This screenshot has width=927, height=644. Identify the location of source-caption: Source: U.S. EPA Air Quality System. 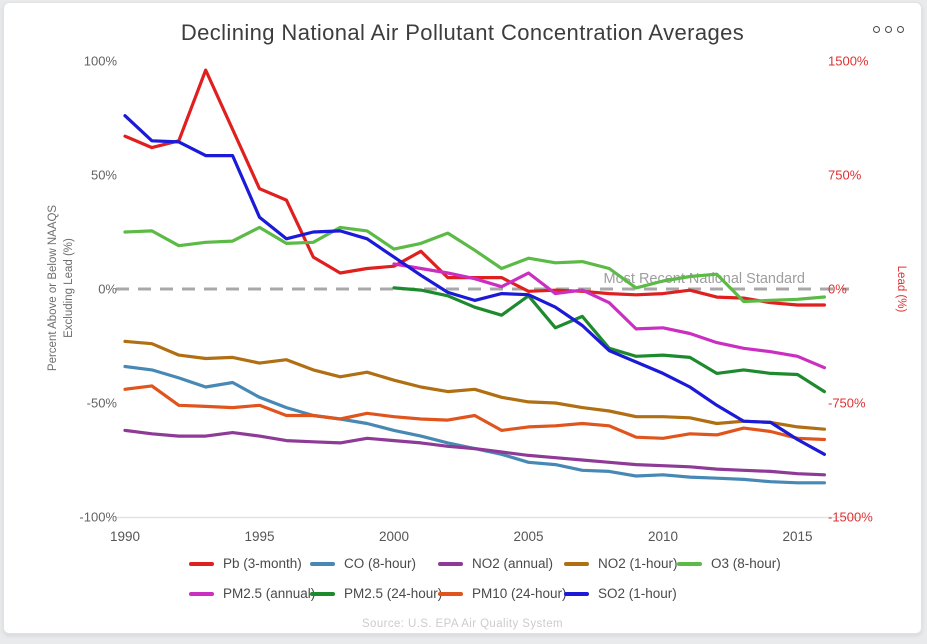
(462, 624).